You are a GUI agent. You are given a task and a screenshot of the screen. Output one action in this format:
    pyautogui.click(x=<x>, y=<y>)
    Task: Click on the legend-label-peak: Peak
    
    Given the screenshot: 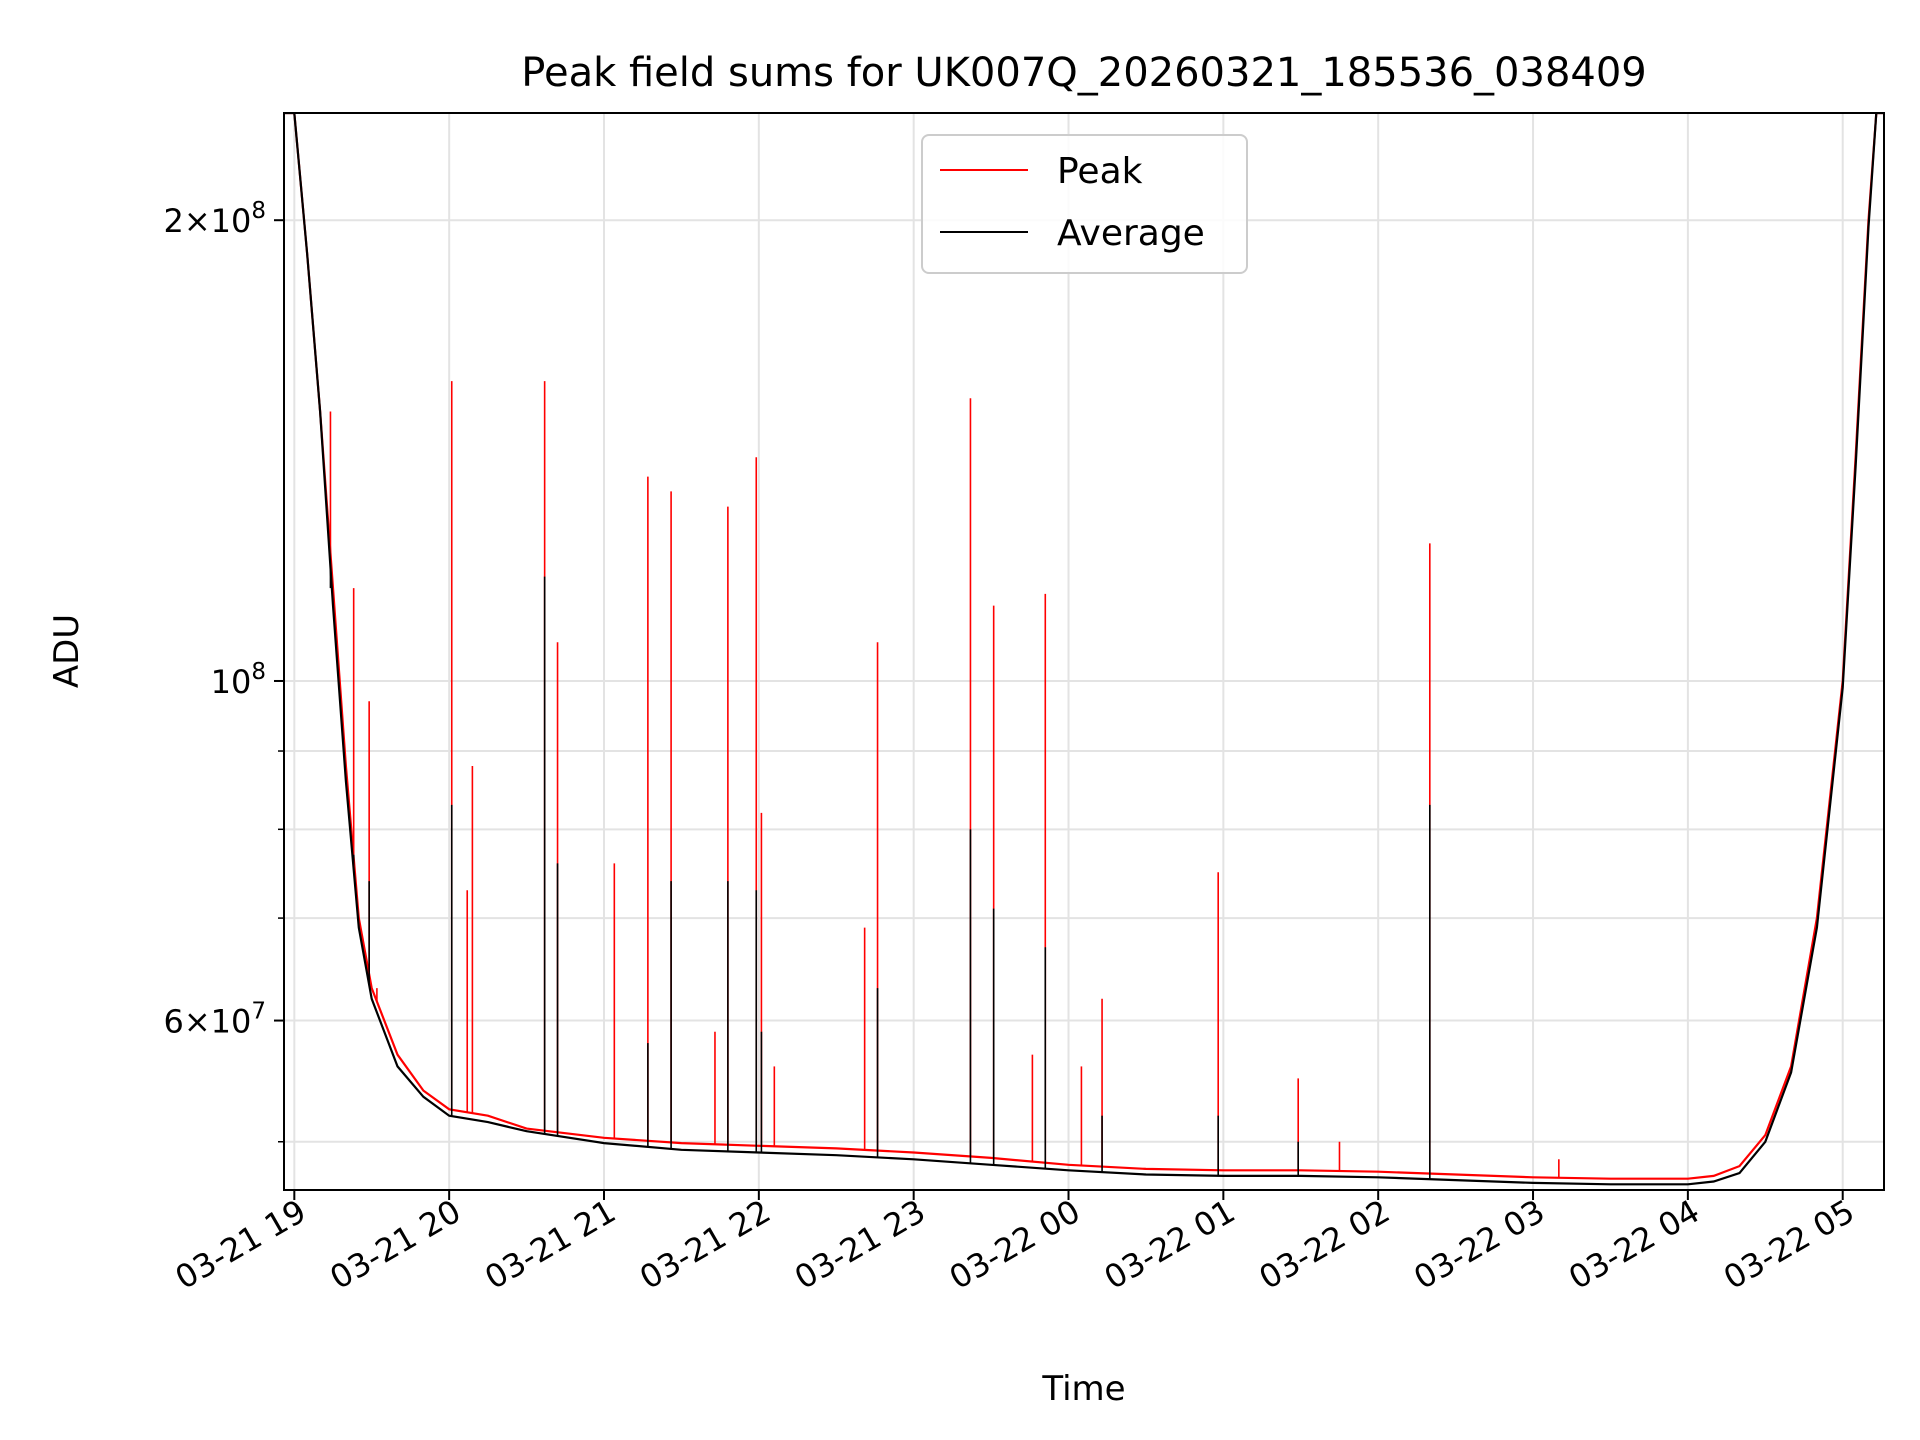 What is the action you would take?
    pyautogui.click(x=1100, y=171)
    